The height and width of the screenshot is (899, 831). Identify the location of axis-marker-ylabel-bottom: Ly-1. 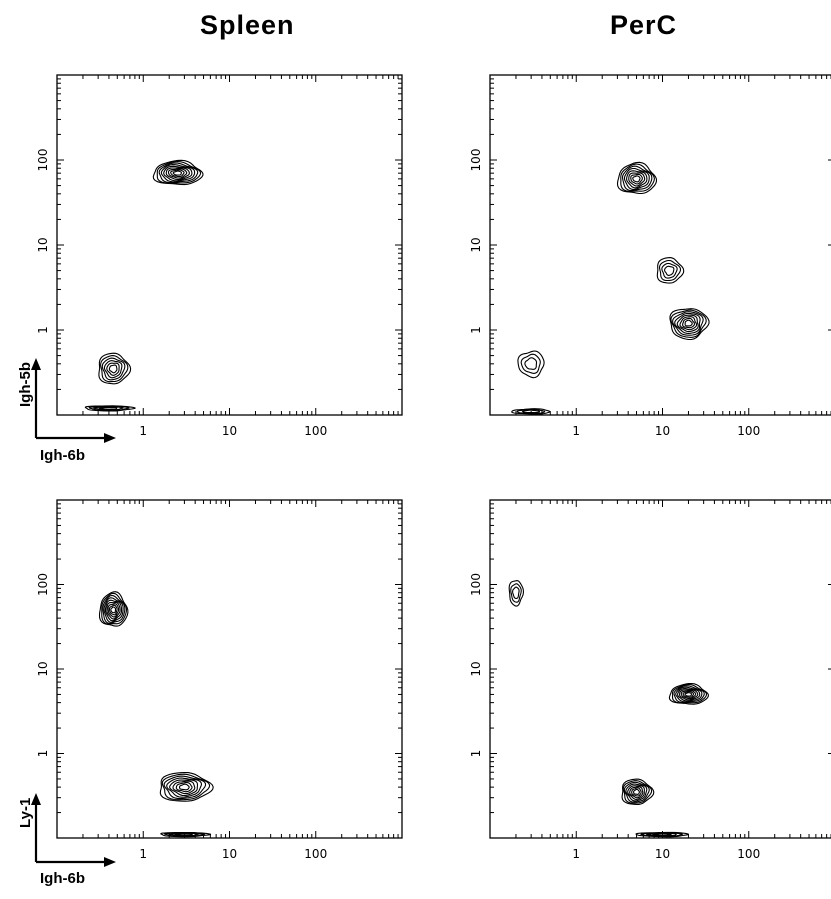
(25, 813).